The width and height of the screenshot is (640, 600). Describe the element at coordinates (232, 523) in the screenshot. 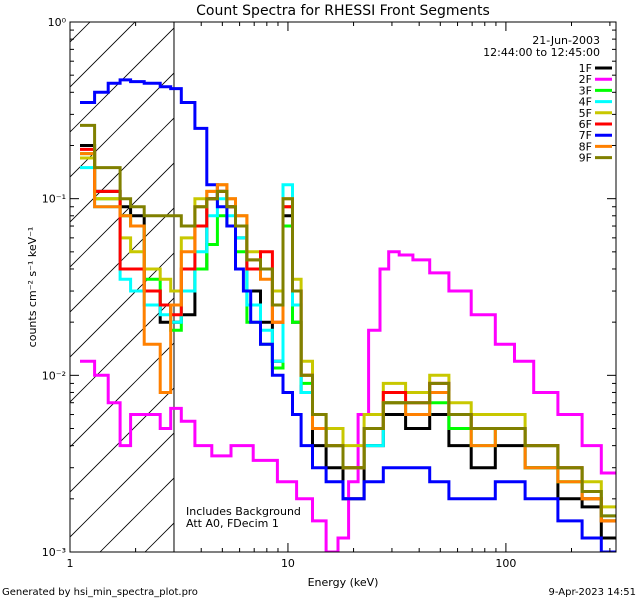

I see `annotation-attenuator: Att A0, FDecim 1` at that location.